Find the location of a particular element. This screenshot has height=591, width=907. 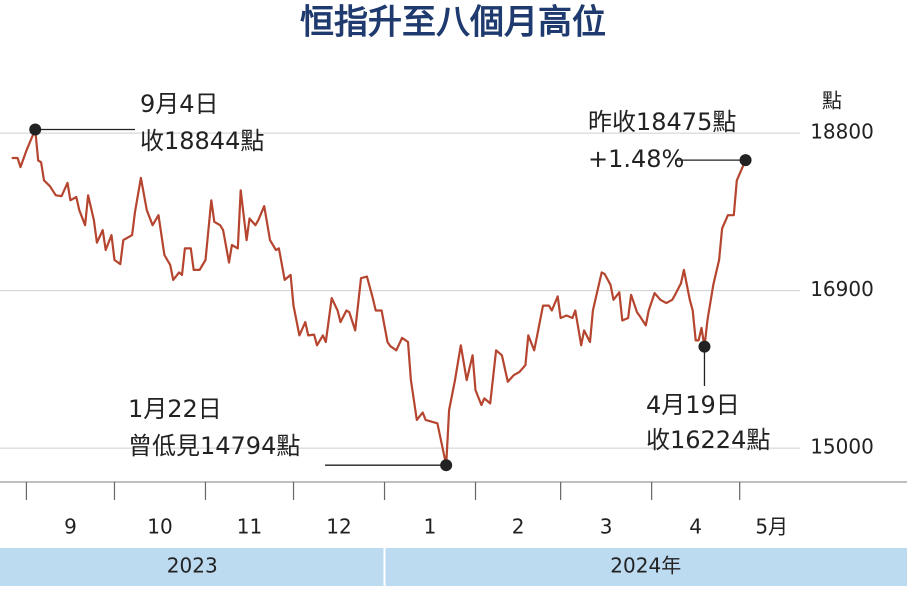

annotation: 9月4日 is located at coordinates (179, 104).